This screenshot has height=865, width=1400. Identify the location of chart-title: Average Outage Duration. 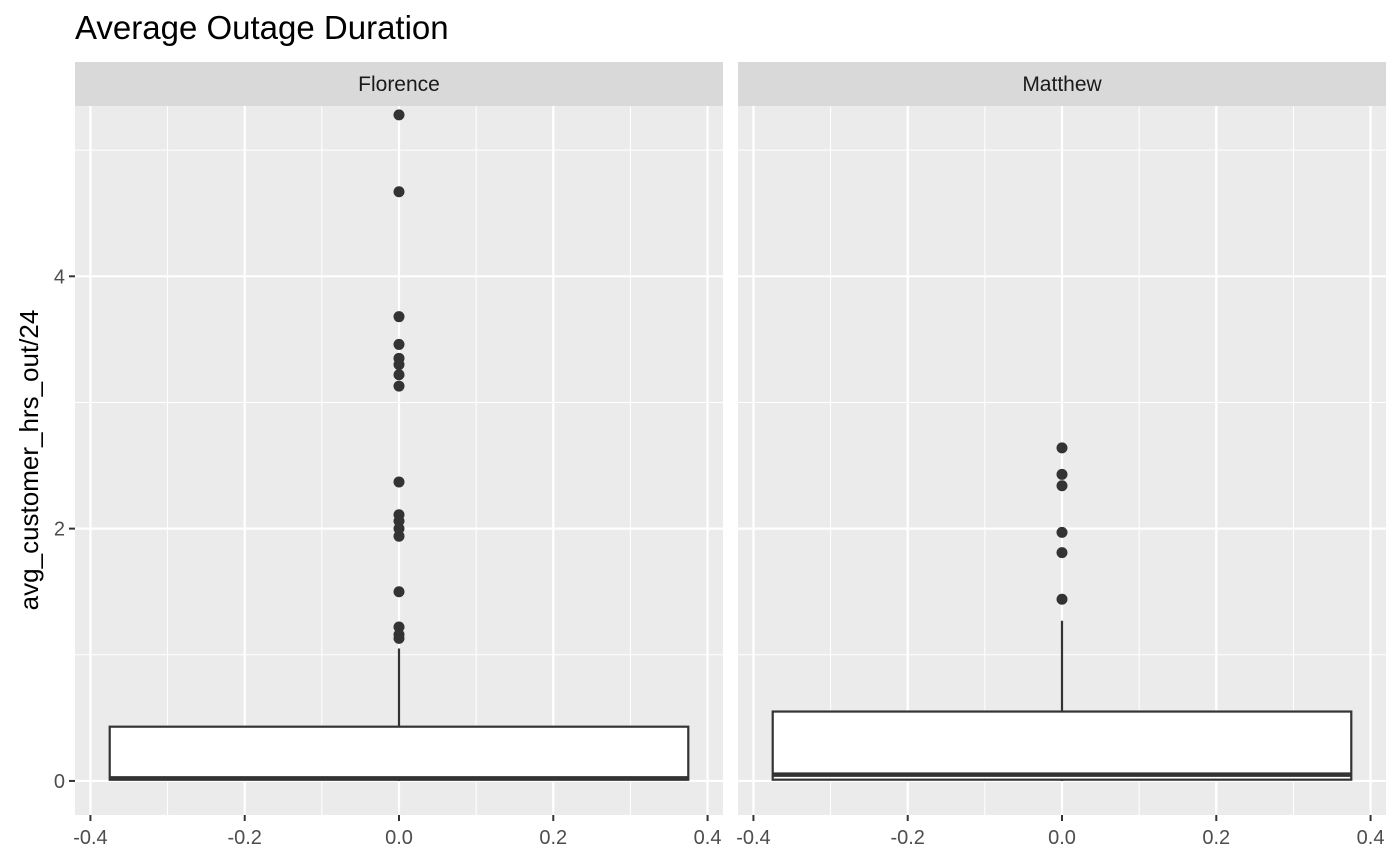
(262, 27).